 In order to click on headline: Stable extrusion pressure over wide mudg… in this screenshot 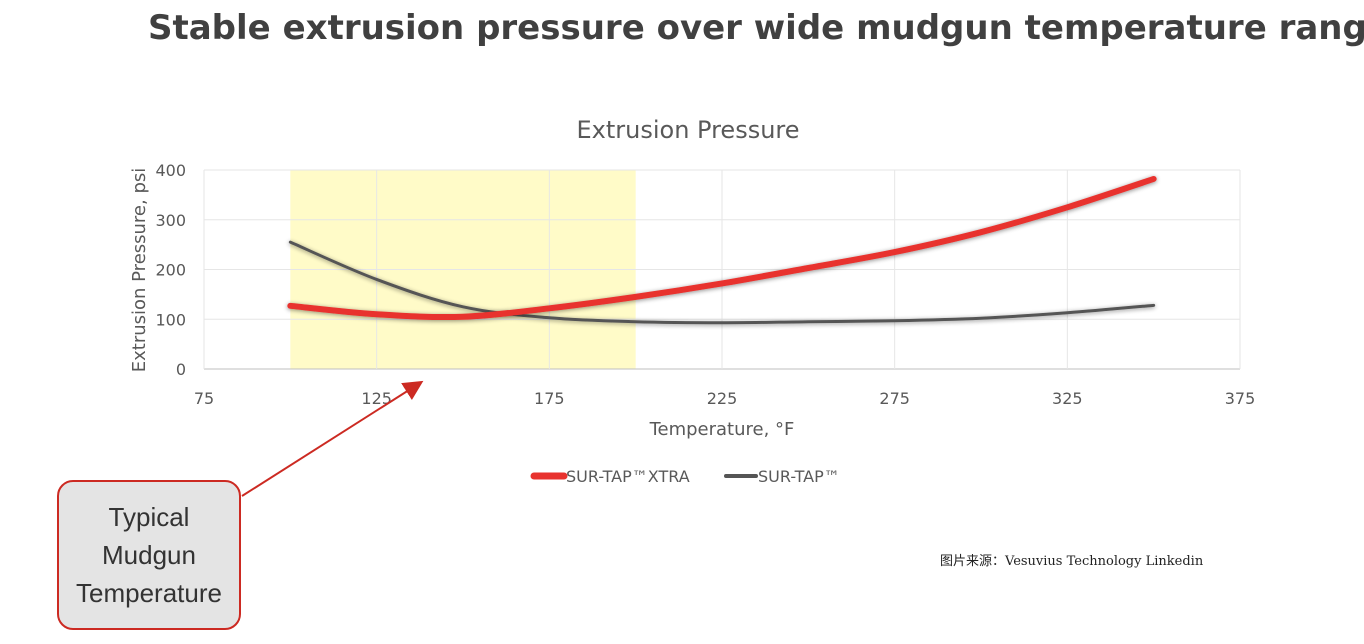, I will do `click(756, 28)`.